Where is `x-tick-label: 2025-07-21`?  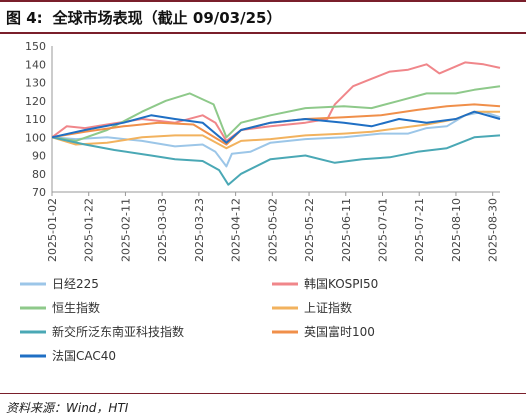 x-tick-label: 2025-07-21 is located at coordinates (419, 230).